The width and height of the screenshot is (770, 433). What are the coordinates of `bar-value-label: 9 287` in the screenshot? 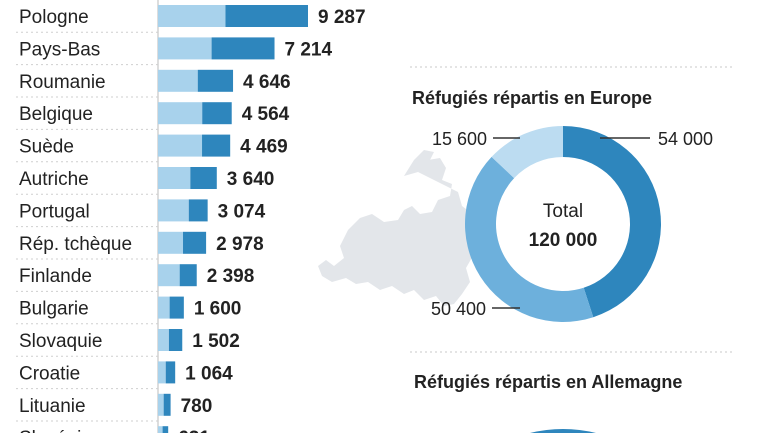 It's located at (342, 17).